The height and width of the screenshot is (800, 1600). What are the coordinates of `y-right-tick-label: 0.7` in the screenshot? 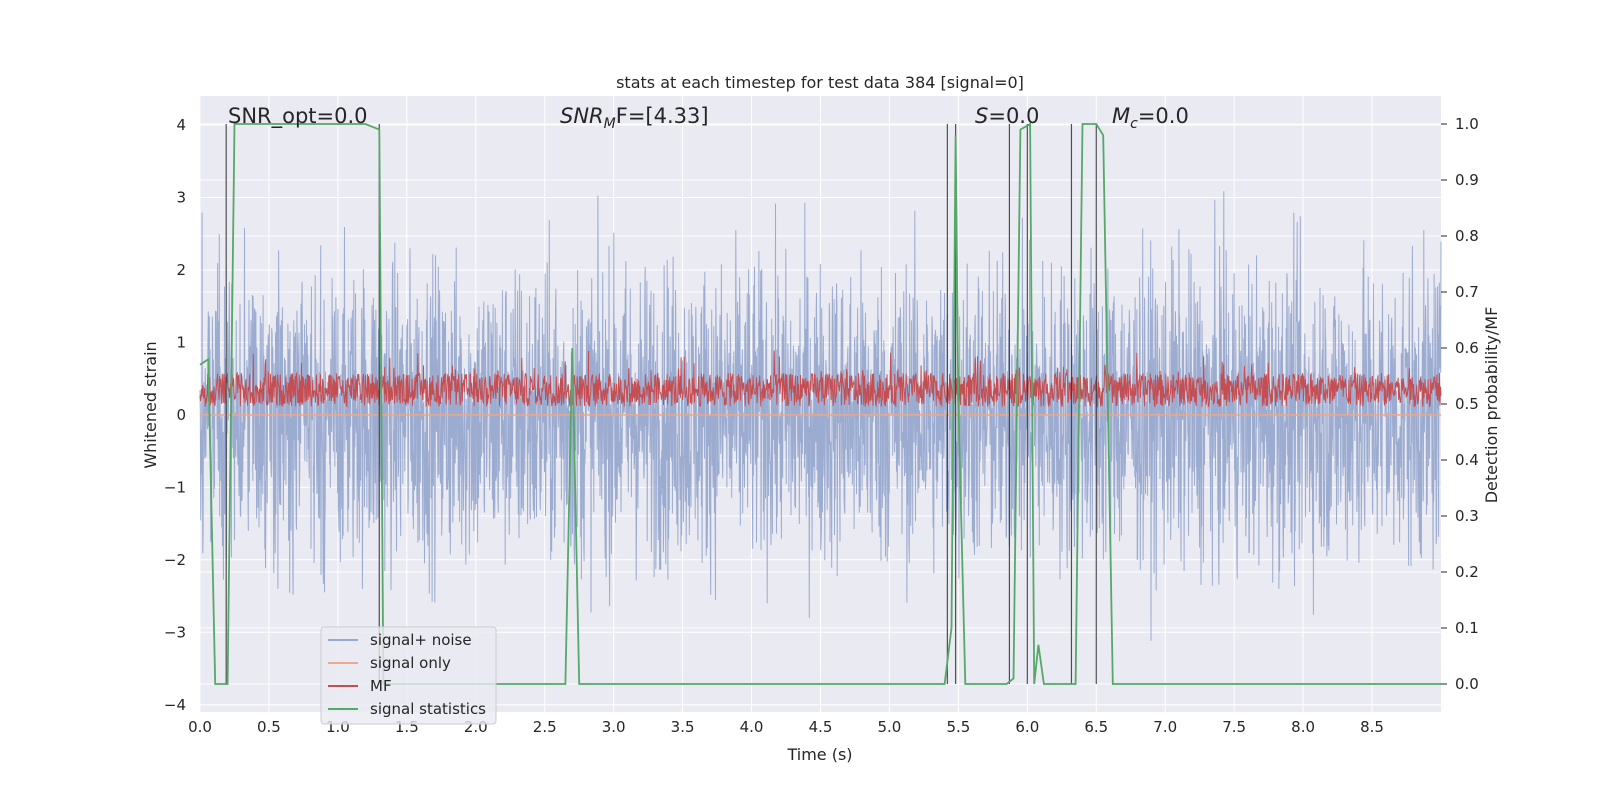 It's located at (1467, 292).